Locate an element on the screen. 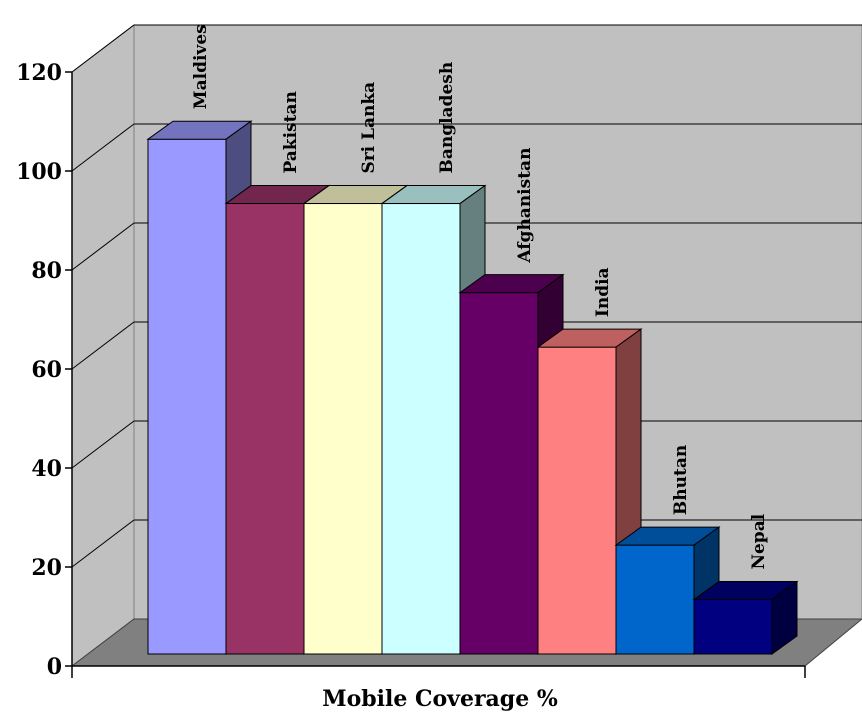  category-label: Afghanistan is located at coordinates (525, 206).